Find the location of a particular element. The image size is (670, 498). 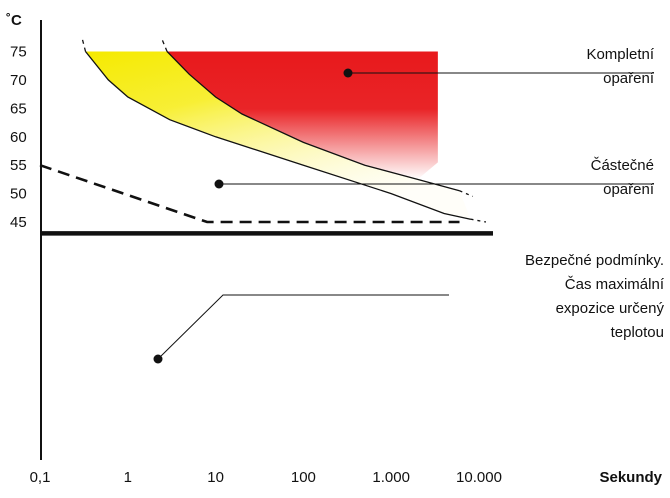

y-tick-label: 75 is located at coordinates (18, 52).